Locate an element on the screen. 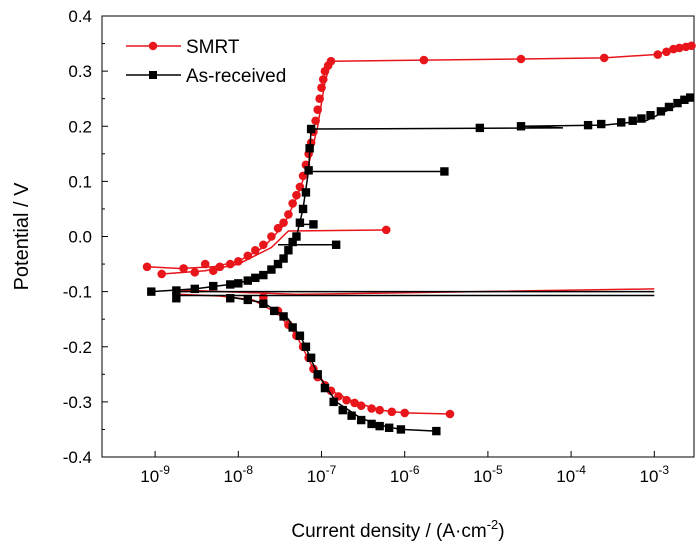 The image size is (700, 551). legend-label-smrt: SMRT is located at coordinates (213, 47).